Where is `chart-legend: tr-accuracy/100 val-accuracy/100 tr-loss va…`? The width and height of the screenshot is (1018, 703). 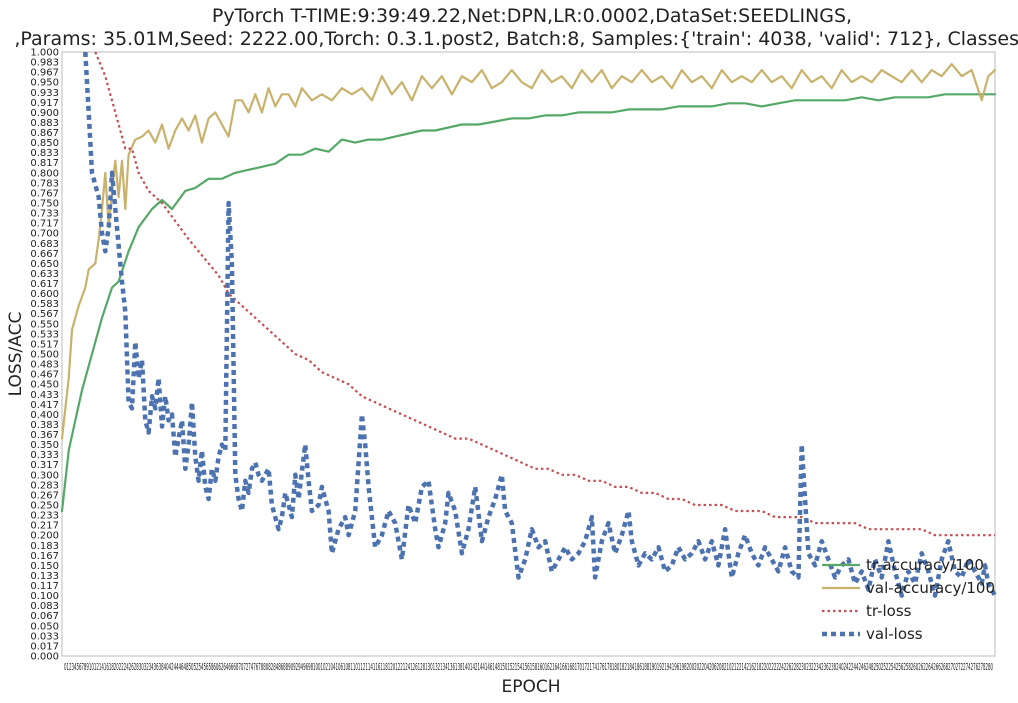 chart-legend: tr-accuracy/100 val-accuracy/100 tr-loss va… is located at coordinates (908, 599).